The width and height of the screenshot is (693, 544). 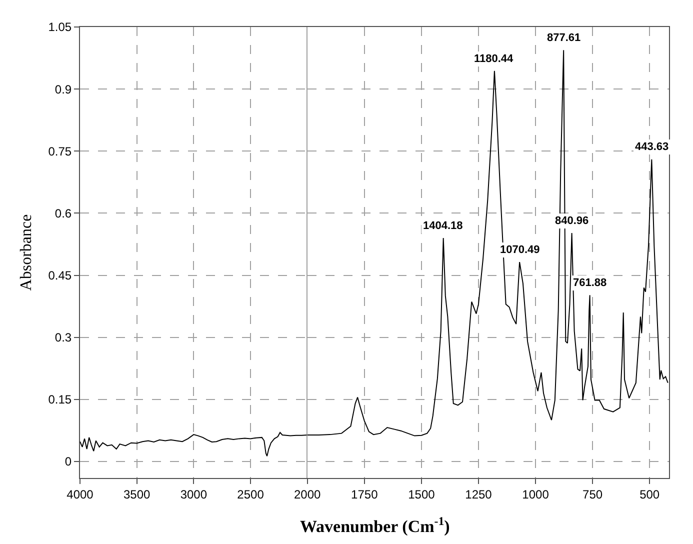 What do you see at coordinates (250, 494) in the screenshot?
I see `x-tick-label: 2500` at bounding box center [250, 494].